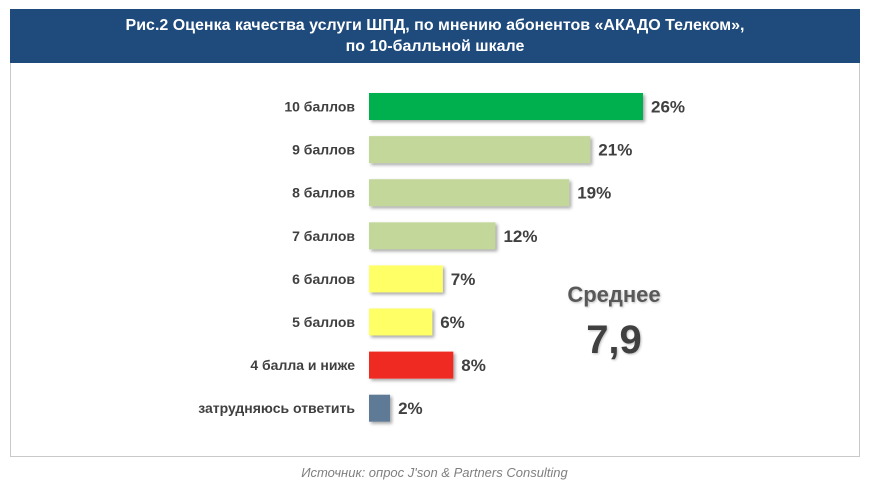 The image size is (869, 488). I want to click on category-label: 10 баллов, so click(319, 107).